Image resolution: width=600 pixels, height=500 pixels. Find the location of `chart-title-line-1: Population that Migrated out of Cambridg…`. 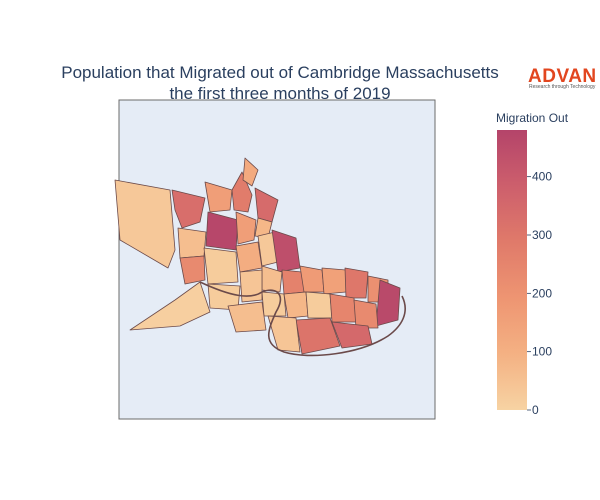

chart-title-line-1: Population that Migrated out of Cambridg… is located at coordinates (280, 72).